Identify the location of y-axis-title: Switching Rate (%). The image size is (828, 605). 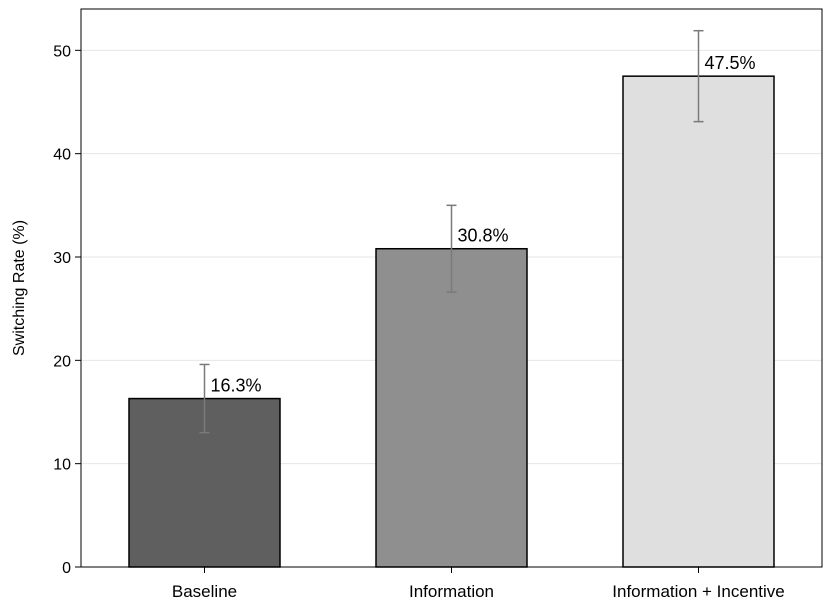
(19, 288).